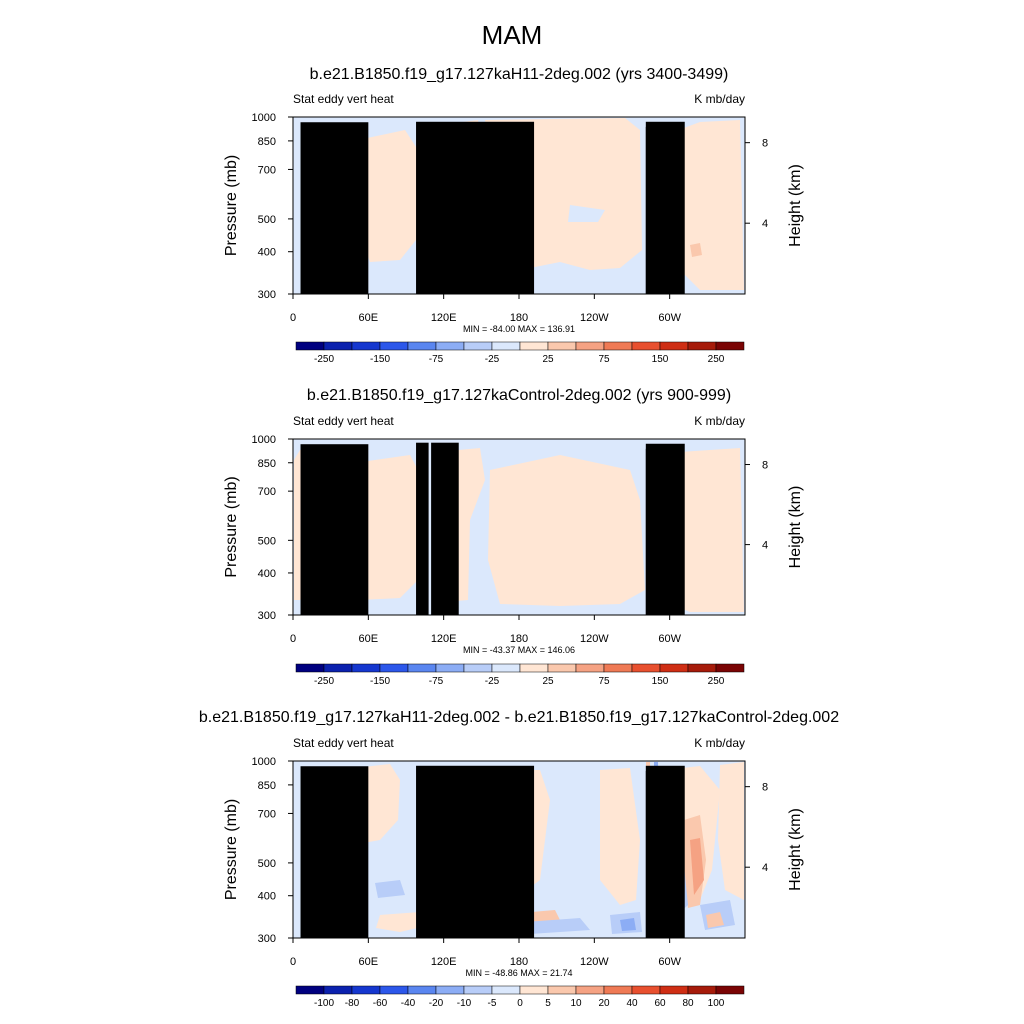  Describe the element at coordinates (660, 681) in the screenshot. I see `colorbar-label: 150` at that location.